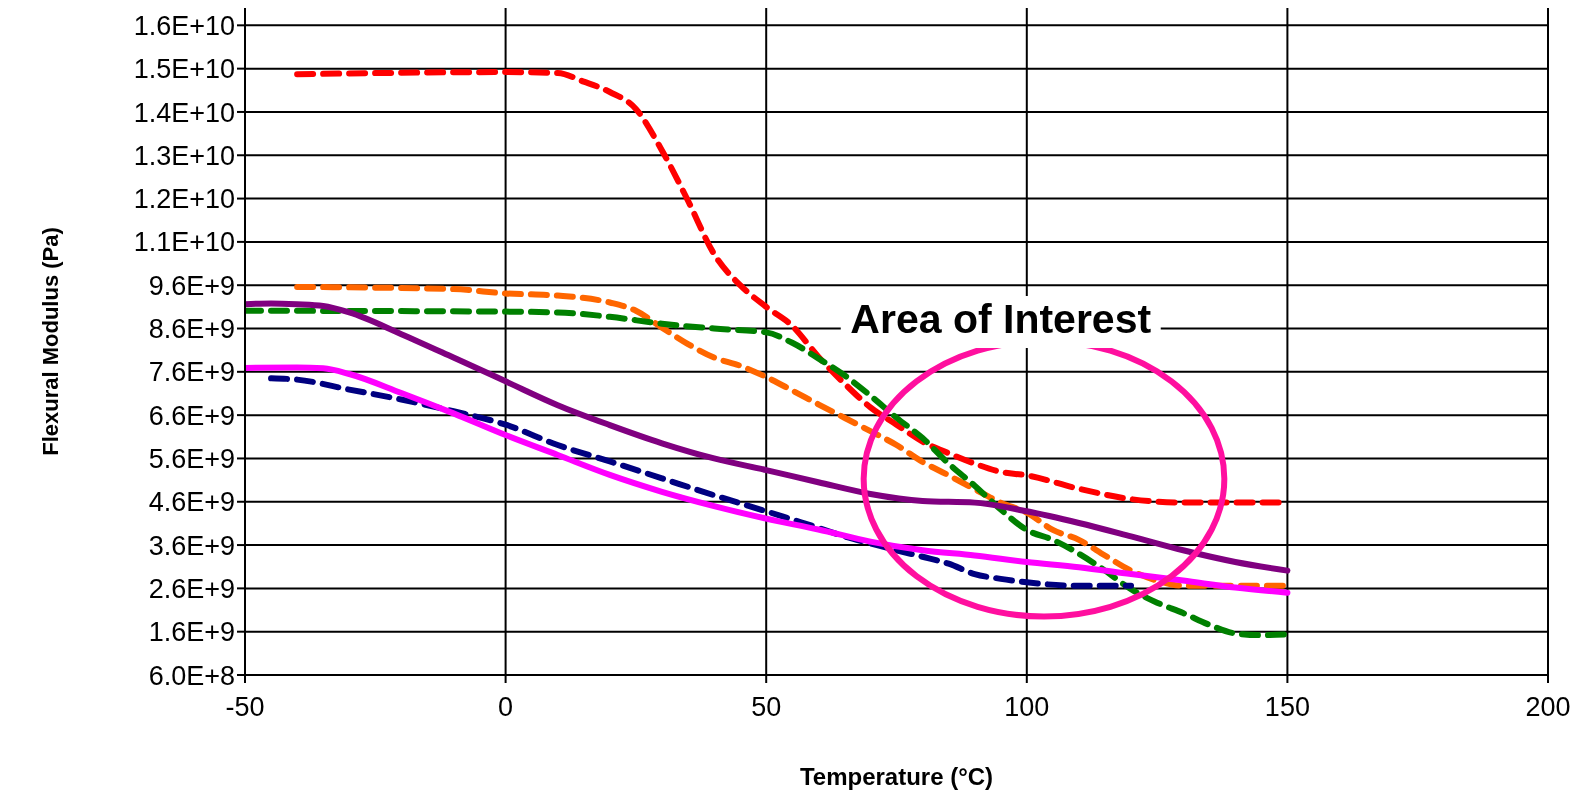 Image resolution: width=1596 pixels, height=803 pixels. I want to click on y-tick-label: 4.6E+9, so click(191, 502).